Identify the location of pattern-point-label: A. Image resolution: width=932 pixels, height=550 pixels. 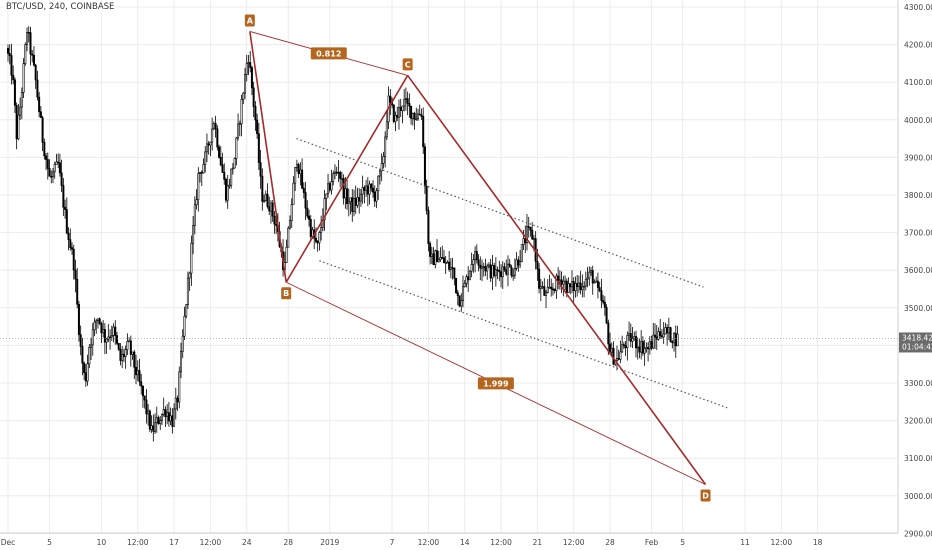
(250, 20).